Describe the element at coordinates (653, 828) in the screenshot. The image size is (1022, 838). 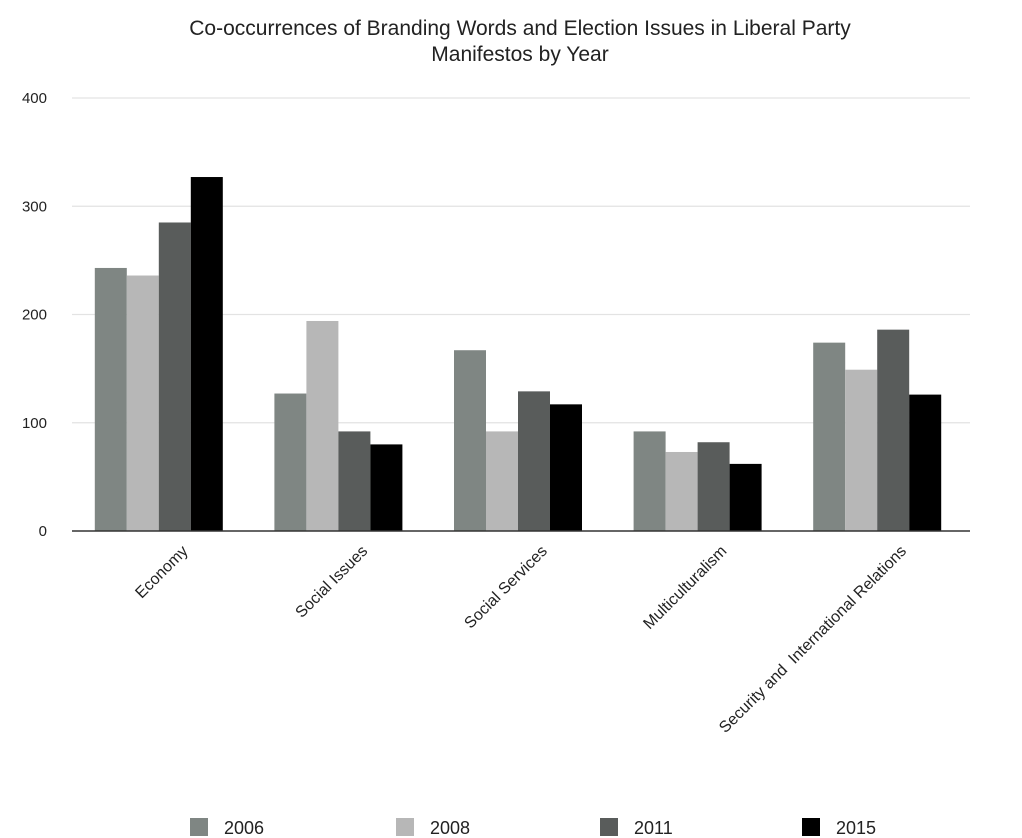
I see `legend-label-2011: 2011` at that location.